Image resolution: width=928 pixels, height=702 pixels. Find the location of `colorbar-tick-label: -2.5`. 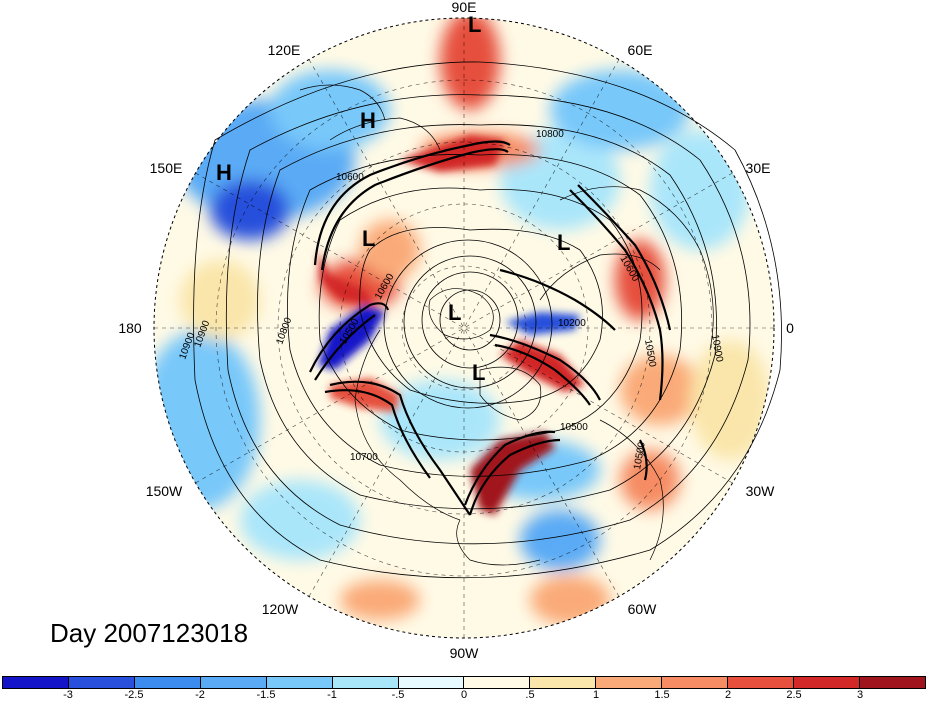

colorbar-tick-label: -2.5 is located at coordinates (134, 695).